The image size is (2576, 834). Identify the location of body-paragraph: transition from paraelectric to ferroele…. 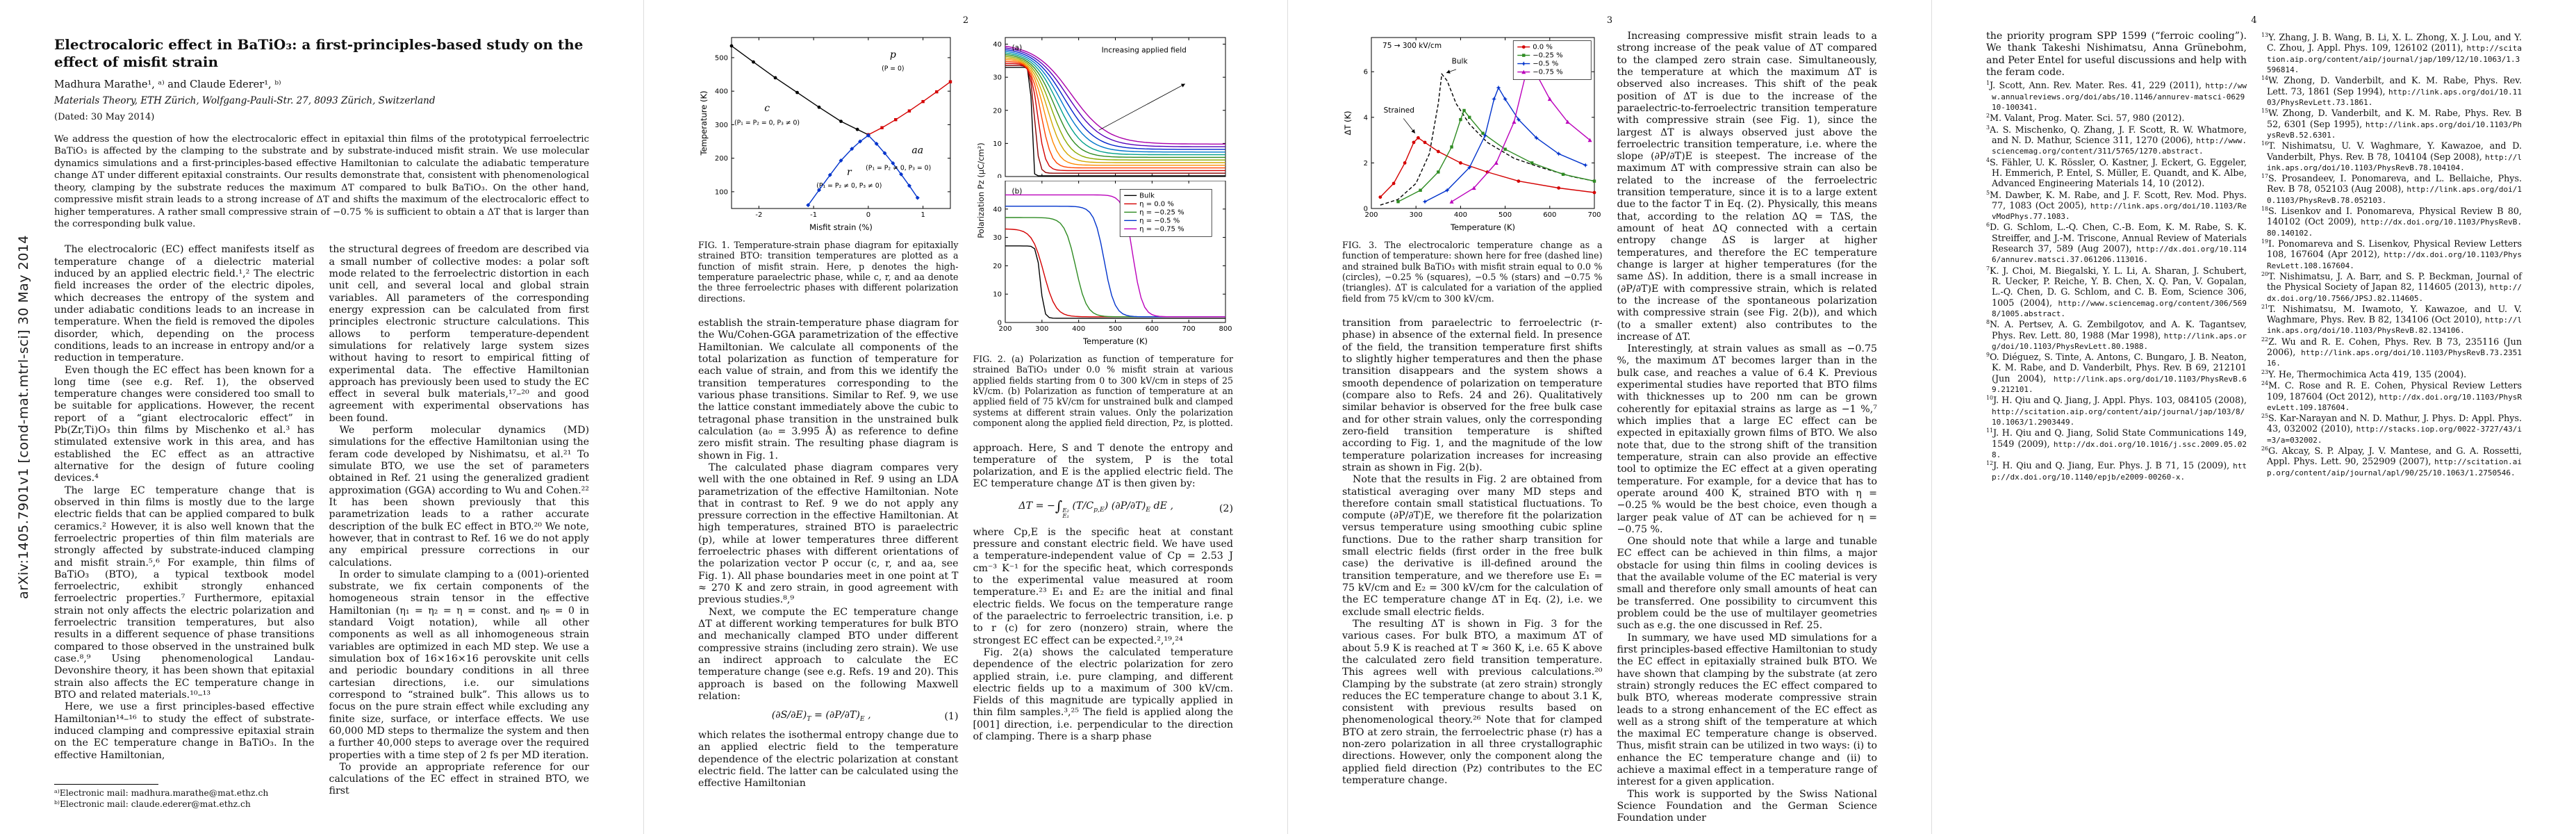
(1473, 395).